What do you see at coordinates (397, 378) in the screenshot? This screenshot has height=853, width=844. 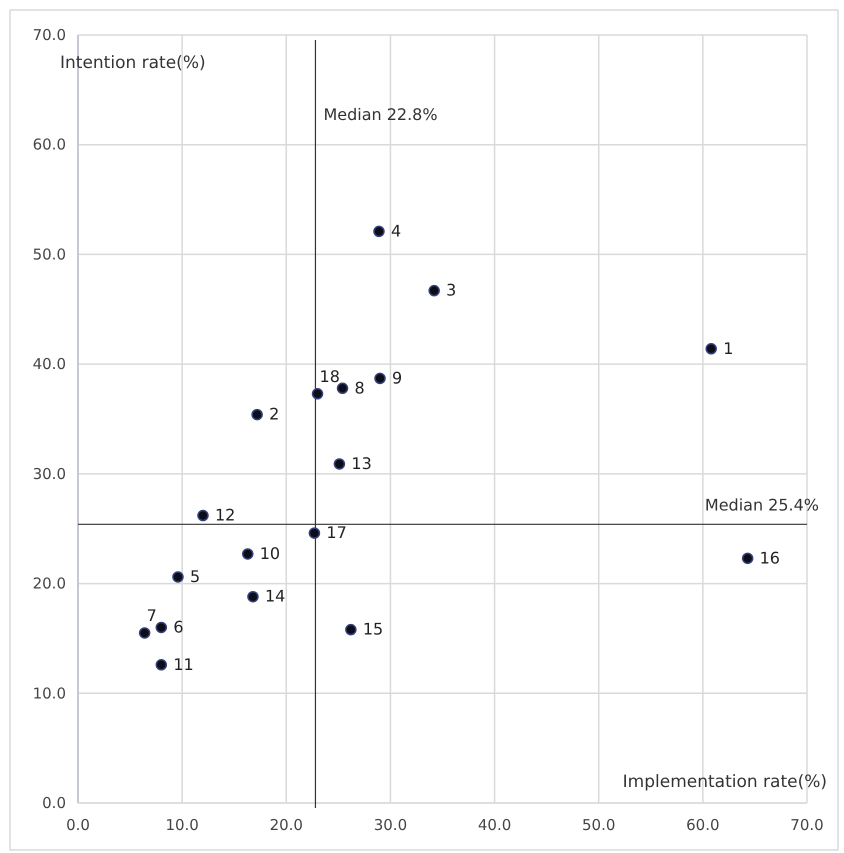 I see `annotation: 9` at bounding box center [397, 378].